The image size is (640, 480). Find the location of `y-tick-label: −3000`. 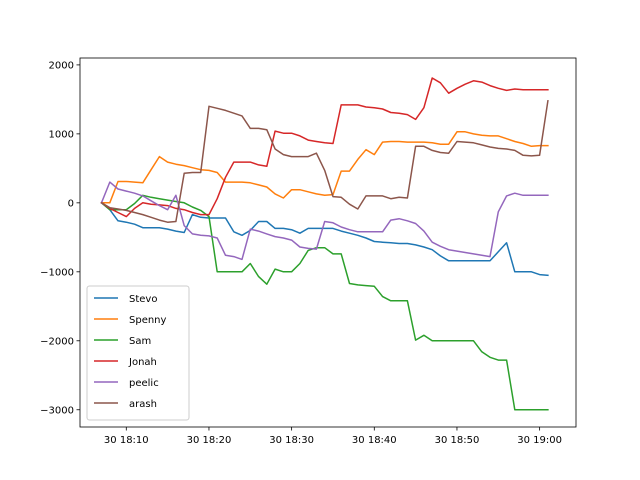

y-tick-label: −3000 is located at coordinates (57, 410).